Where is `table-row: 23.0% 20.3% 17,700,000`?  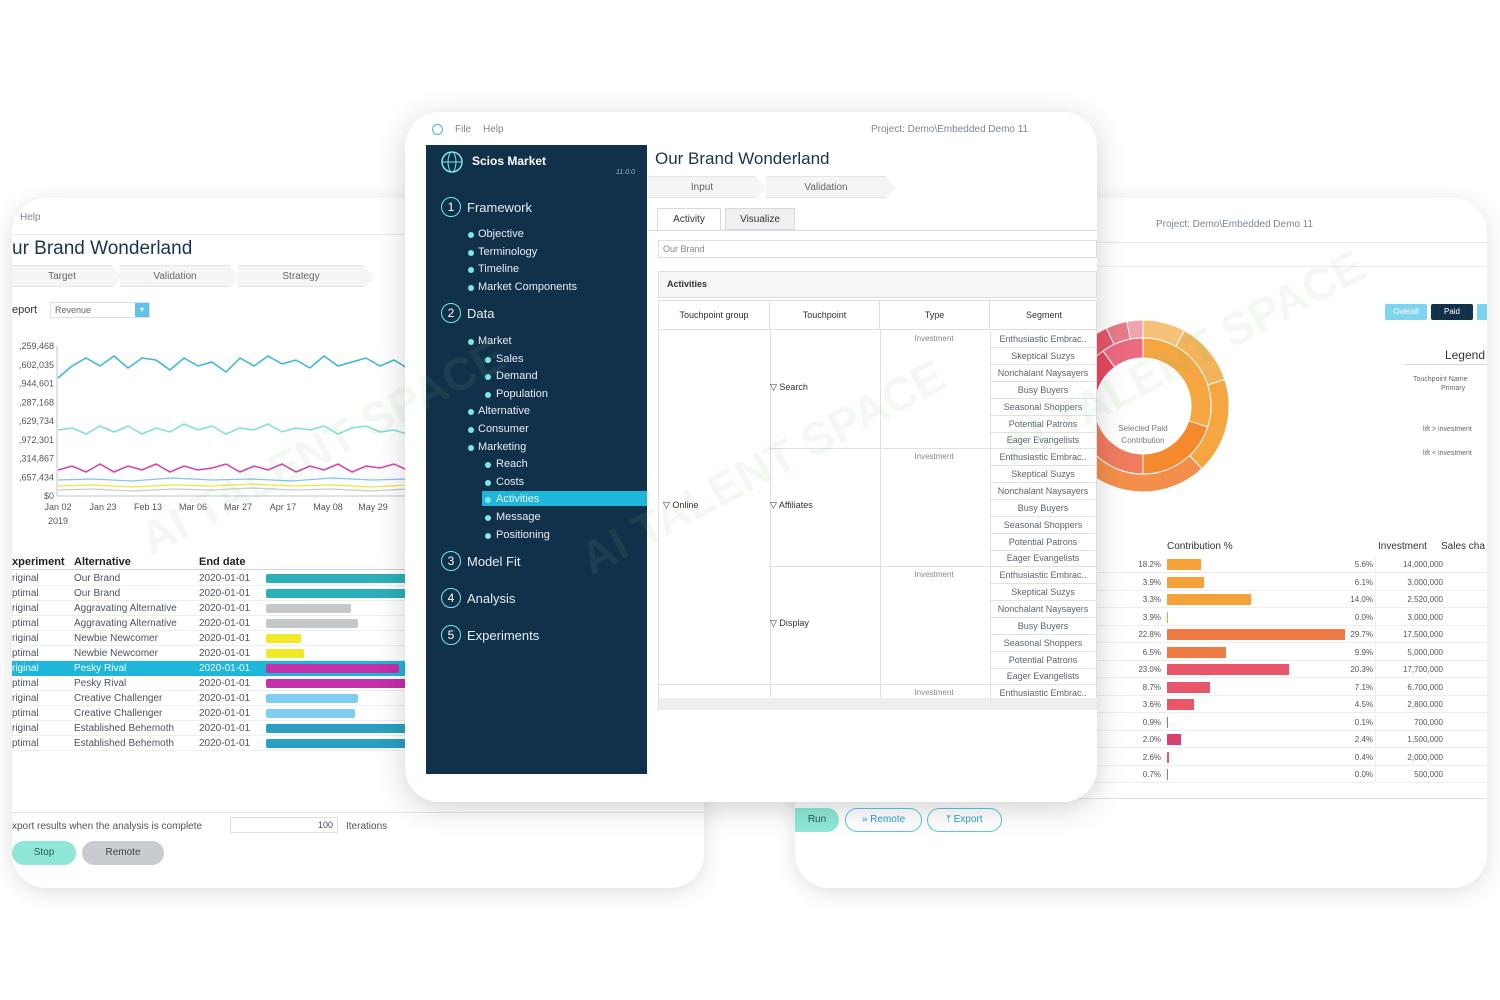
table-row: 23.0% 20.3% 17,700,000 is located at coordinates (1141, 669).